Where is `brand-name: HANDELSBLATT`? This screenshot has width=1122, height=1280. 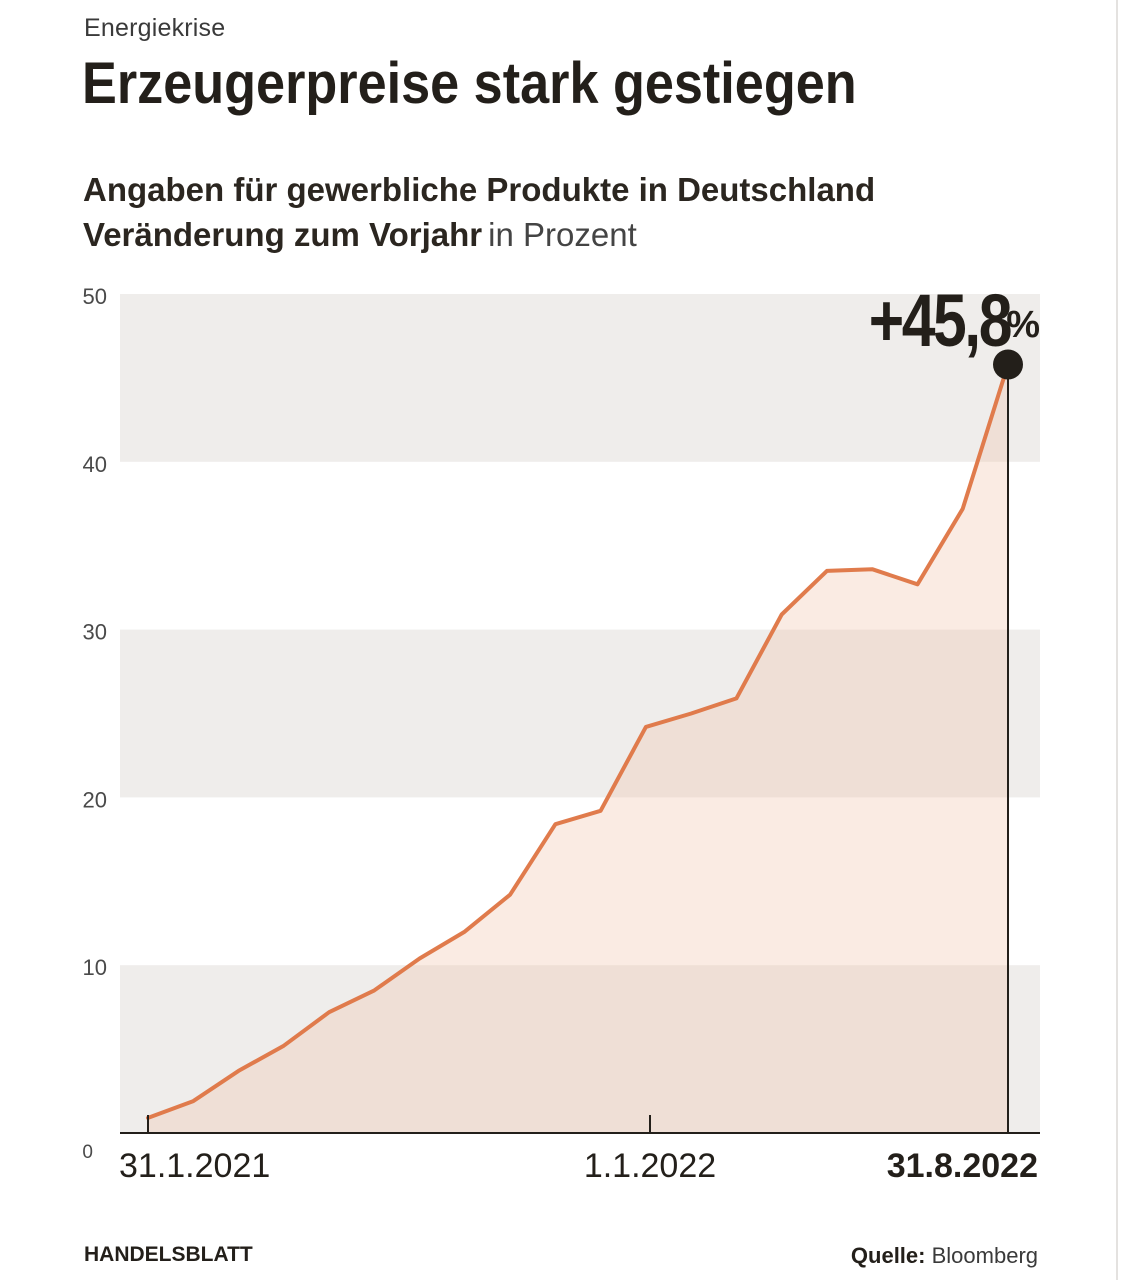 brand-name: HANDELSBLATT is located at coordinates (168, 1254).